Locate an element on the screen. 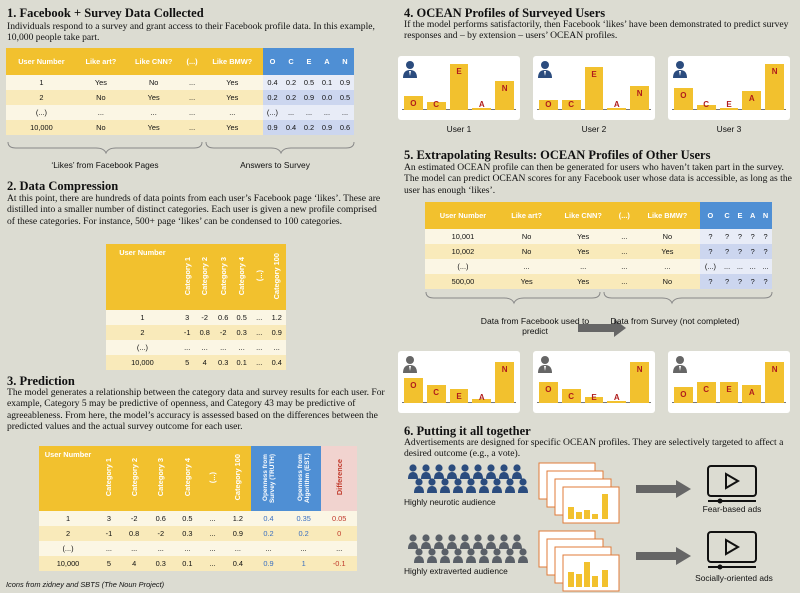  s3-h-etc: (...) is located at coordinates (213, 477).